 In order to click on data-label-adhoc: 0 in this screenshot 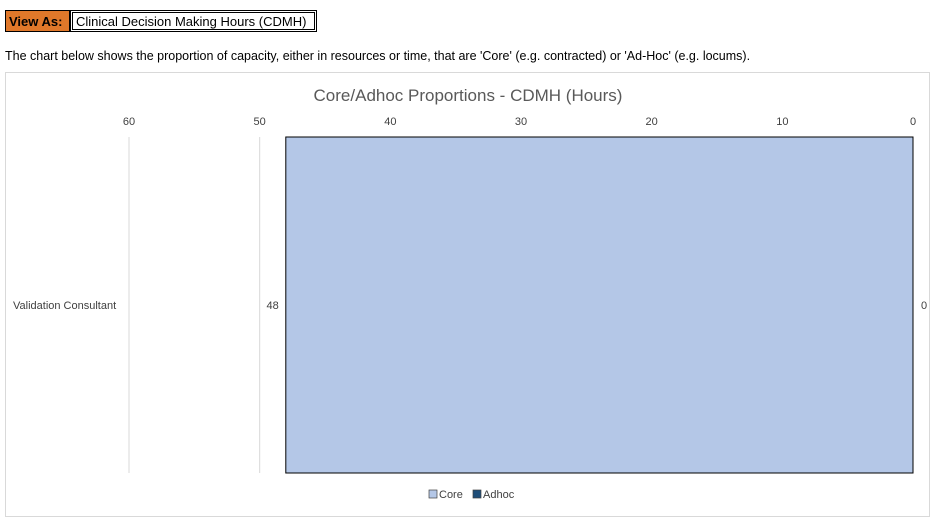, I will do `click(924, 306)`.